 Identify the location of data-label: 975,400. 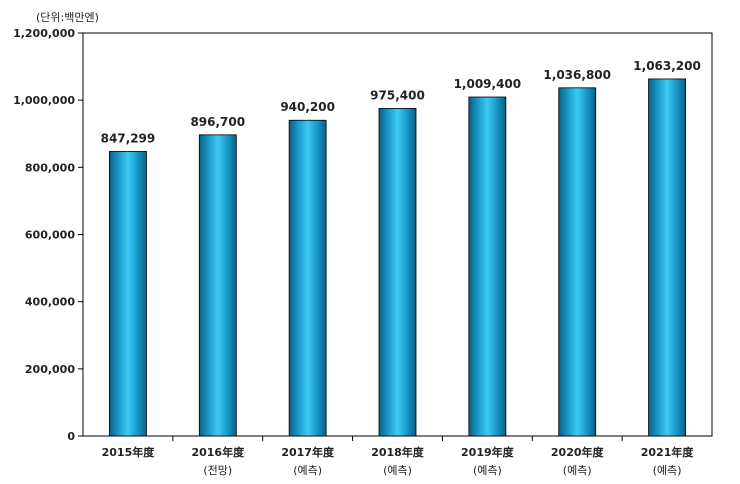
(397, 95).